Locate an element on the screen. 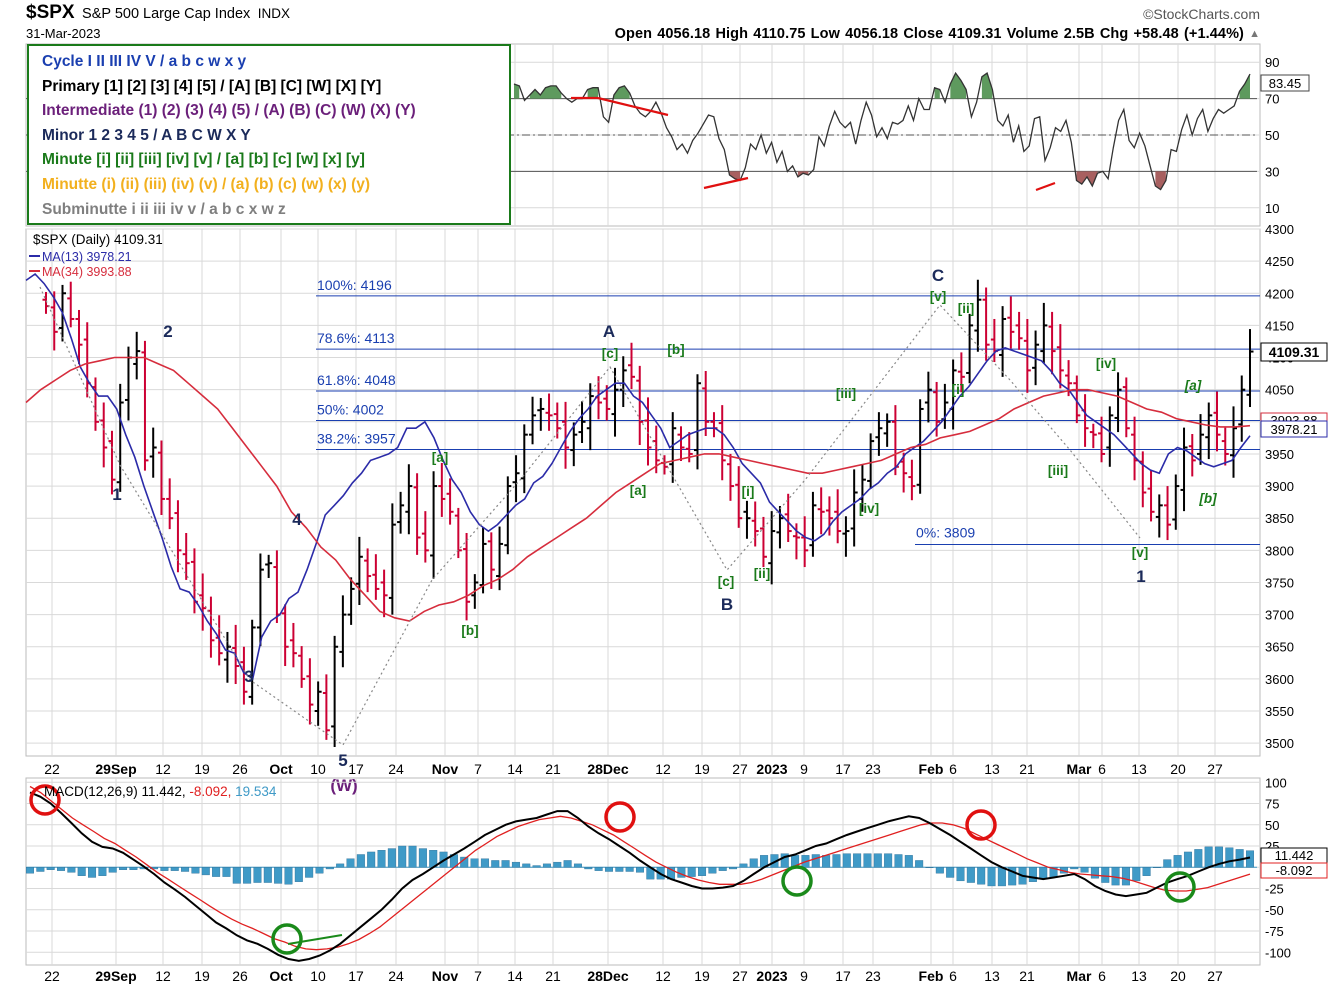 This screenshot has height=990, width=1328. macd-y-tick: -25 is located at coordinates (1274, 889).